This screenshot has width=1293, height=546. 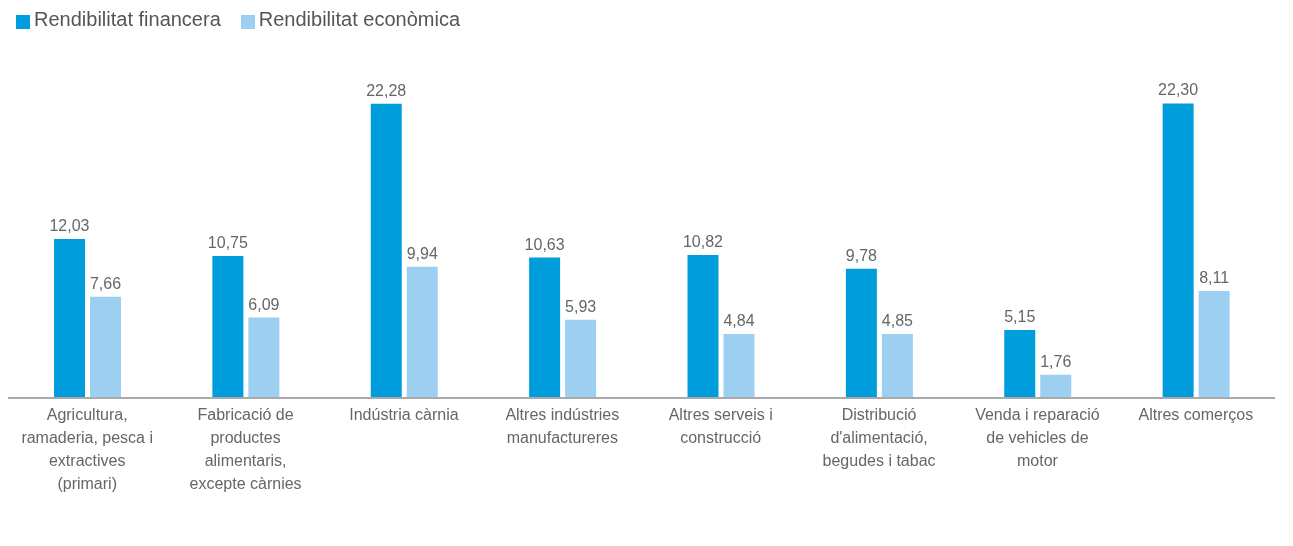 I want to click on data-label: 4,84, so click(x=739, y=321).